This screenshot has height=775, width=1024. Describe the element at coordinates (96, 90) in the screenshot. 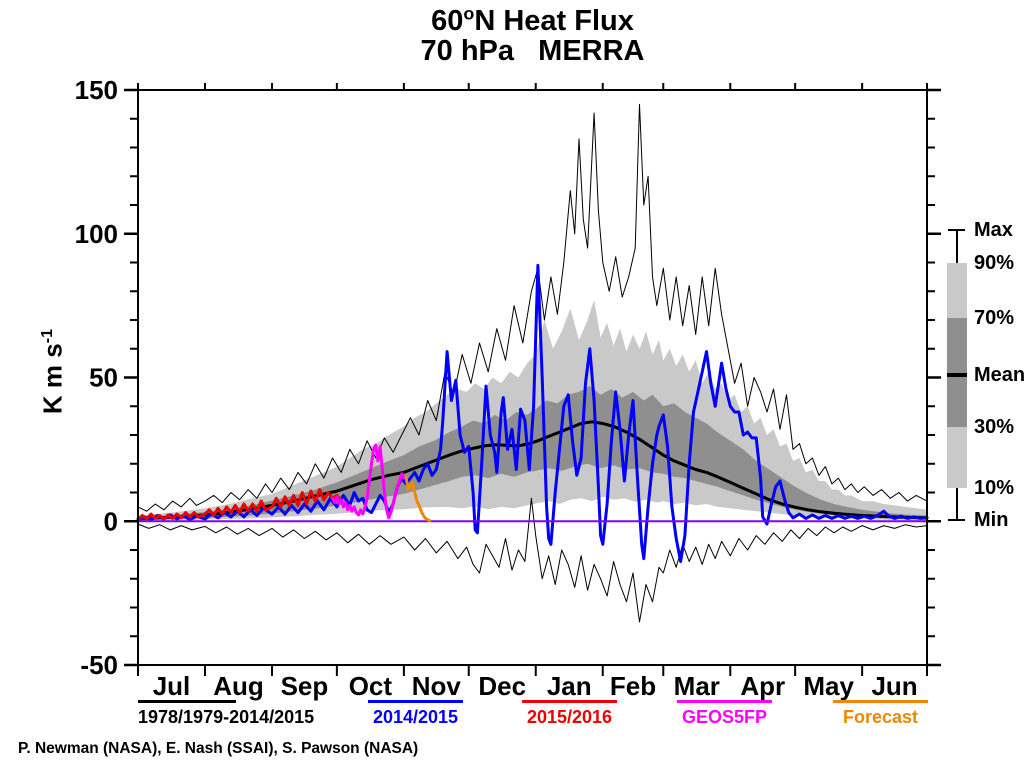

I see `y-tick-label: 150` at that location.